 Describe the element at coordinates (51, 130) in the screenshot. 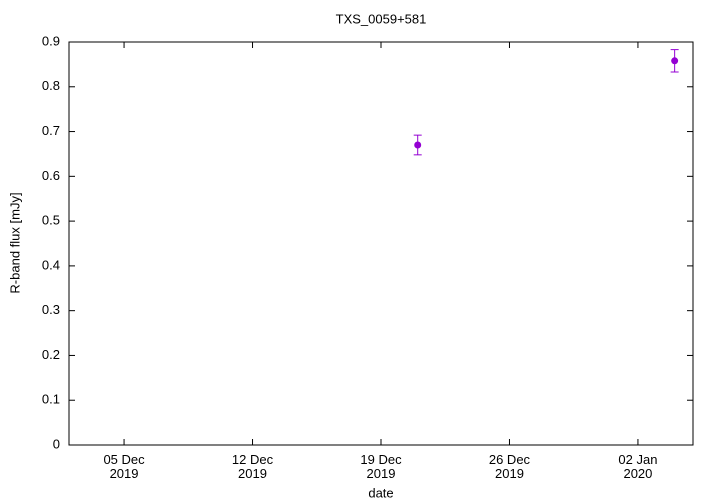

I see `y-tick-label: 0.7` at that location.